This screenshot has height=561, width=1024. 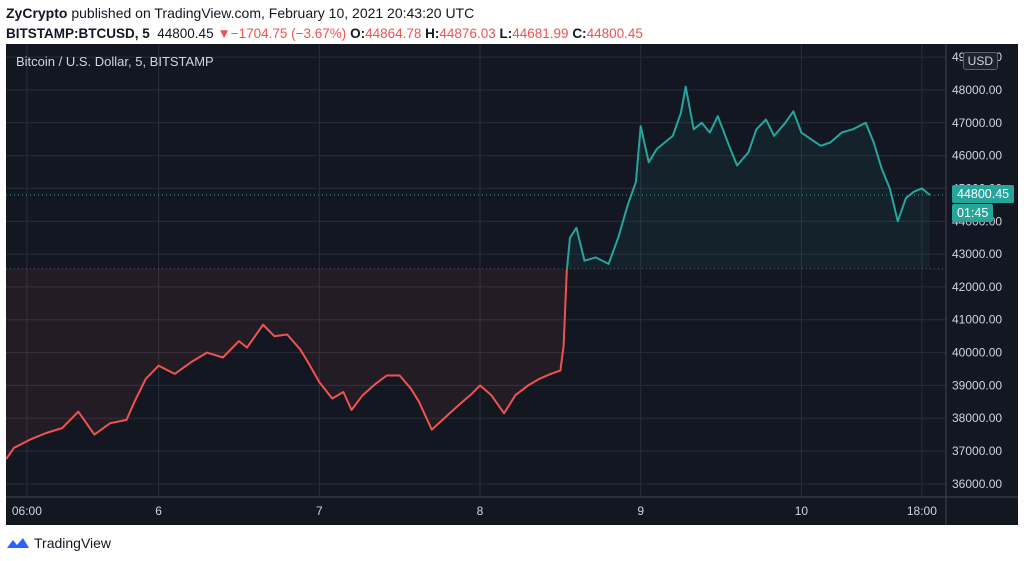 I want to click on x-tick-label: 10, so click(x=802, y=511).